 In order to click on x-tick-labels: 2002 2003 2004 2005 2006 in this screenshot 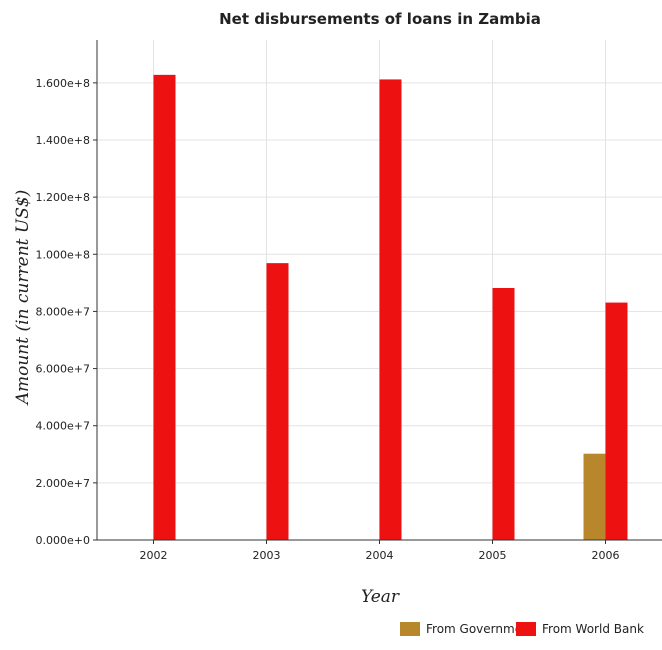, I will do `click(380, 555)`.